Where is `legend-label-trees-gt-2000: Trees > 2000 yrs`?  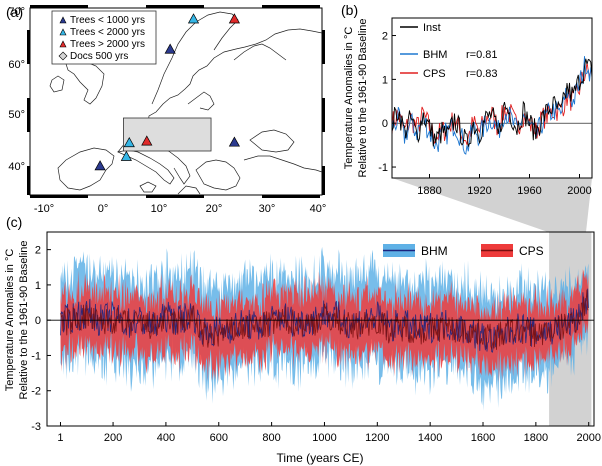
legend-label-trees-gt-2000: Trees > 2000 yrs is located at coordinates (107, 44).